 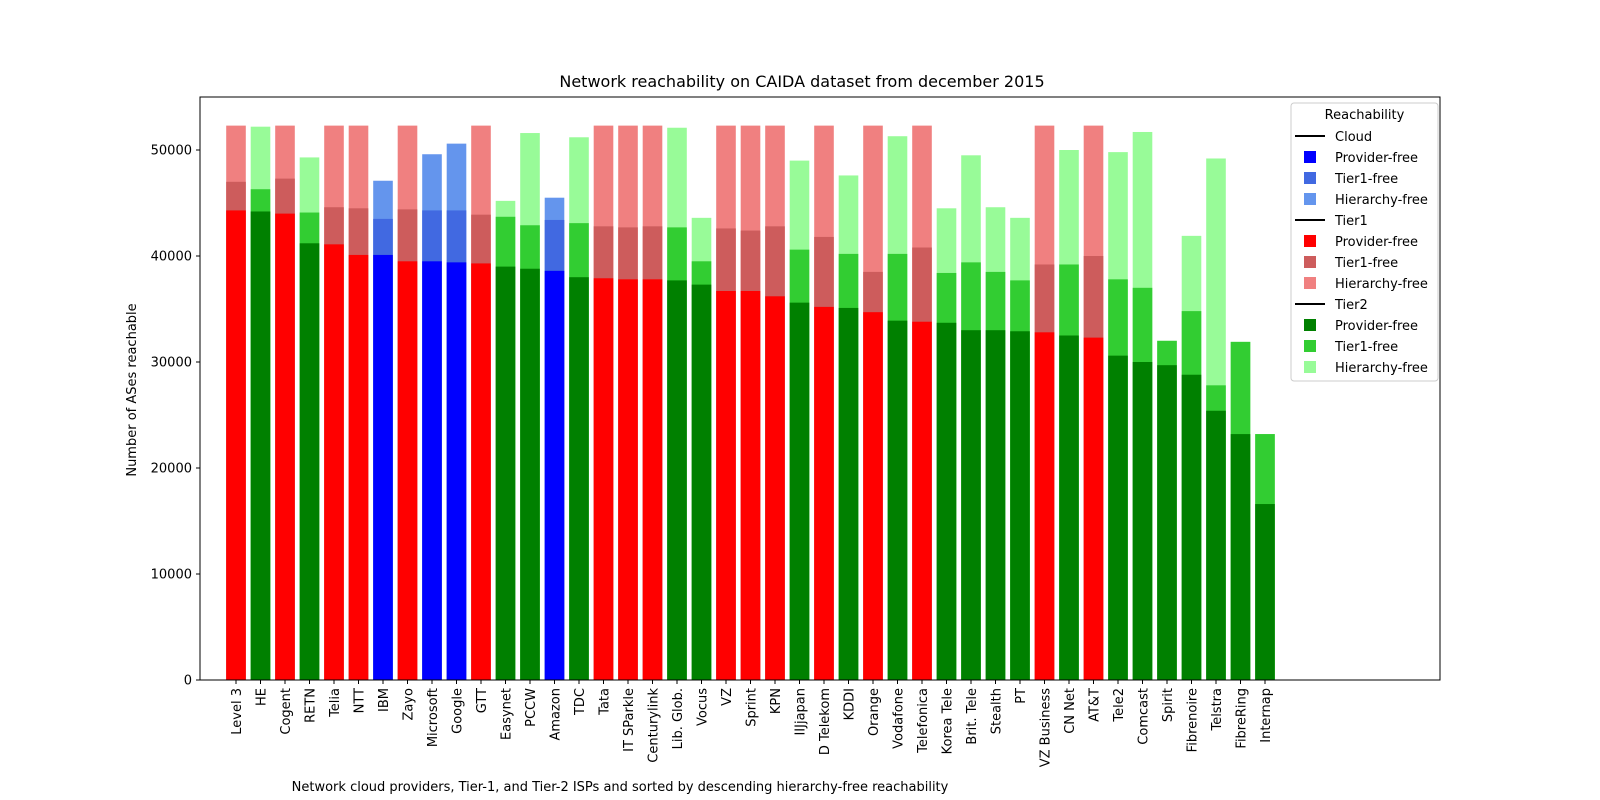 I want to click on x-tick-label: HE, so click(x=262, y=697).